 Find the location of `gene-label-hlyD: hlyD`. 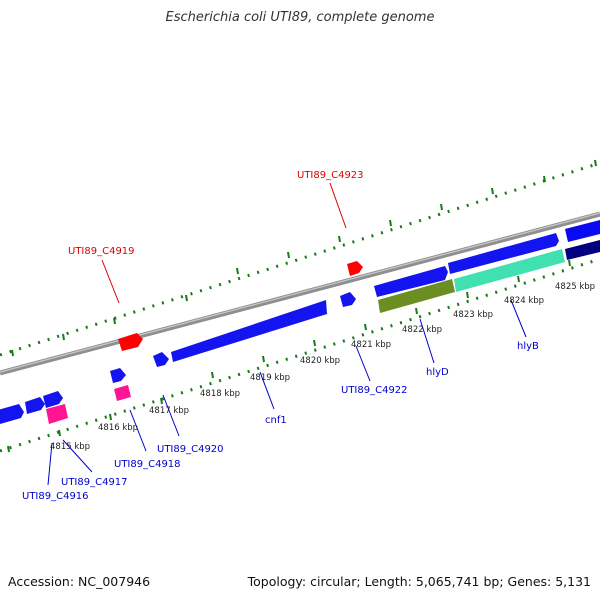

gene-label-hlyD: hlyD is located at coordinates (437, 372).